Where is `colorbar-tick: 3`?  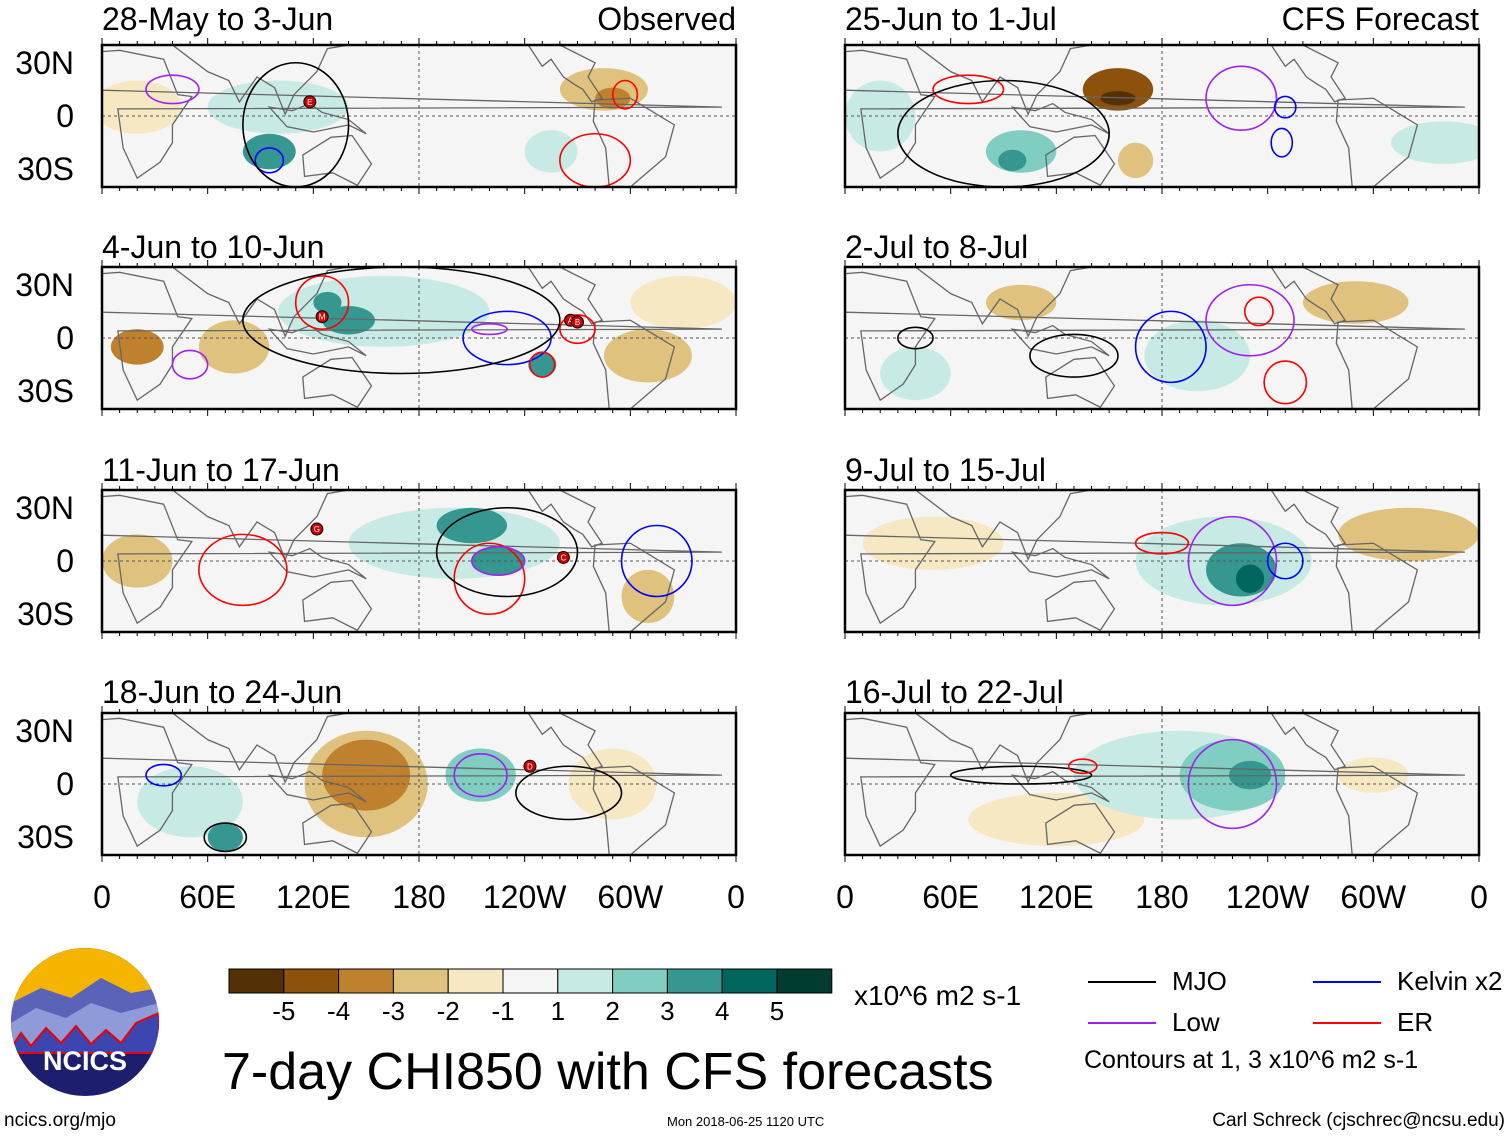 colorbar-tick: 3 is located at coordinates (667, 1011).